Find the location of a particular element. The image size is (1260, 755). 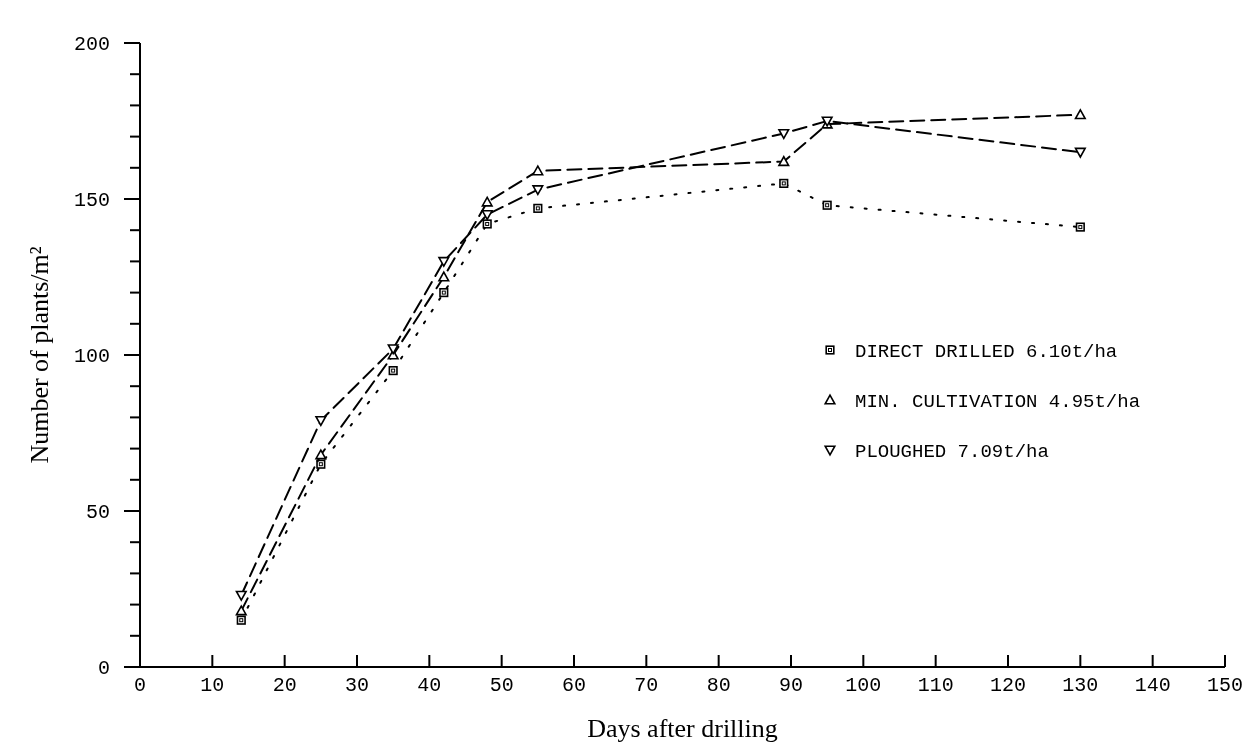

x-tick-label: 70 is located at coordinates (646, 685).